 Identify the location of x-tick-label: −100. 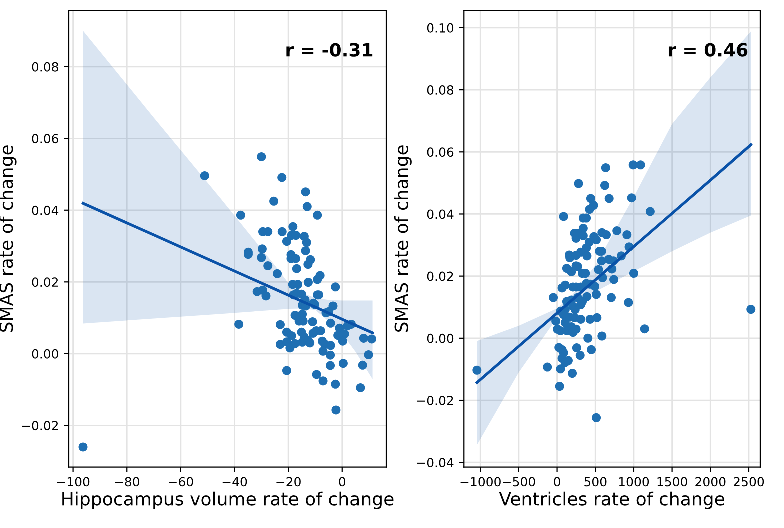
(73, 482).